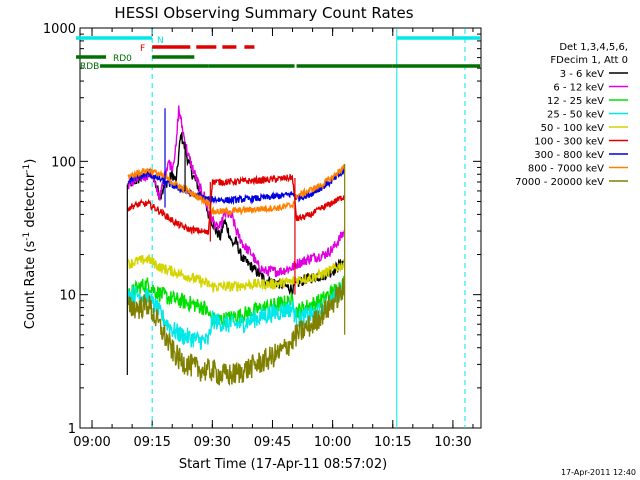  I want to click on flag-label: N, so click(160, 41).